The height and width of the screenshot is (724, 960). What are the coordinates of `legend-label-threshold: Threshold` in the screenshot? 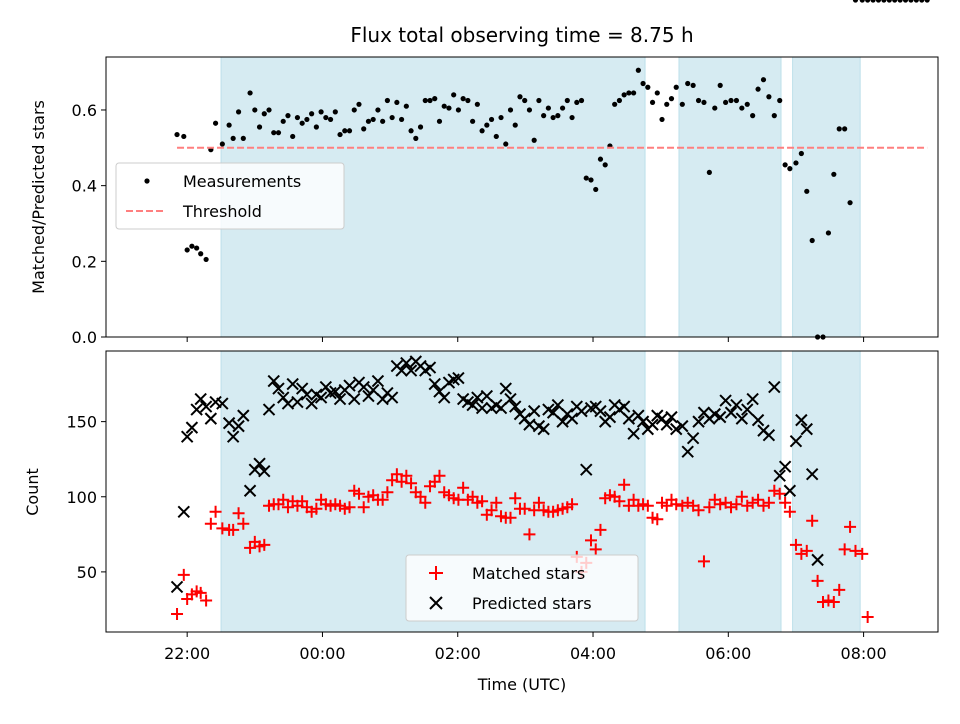 It's located at (222, 211).